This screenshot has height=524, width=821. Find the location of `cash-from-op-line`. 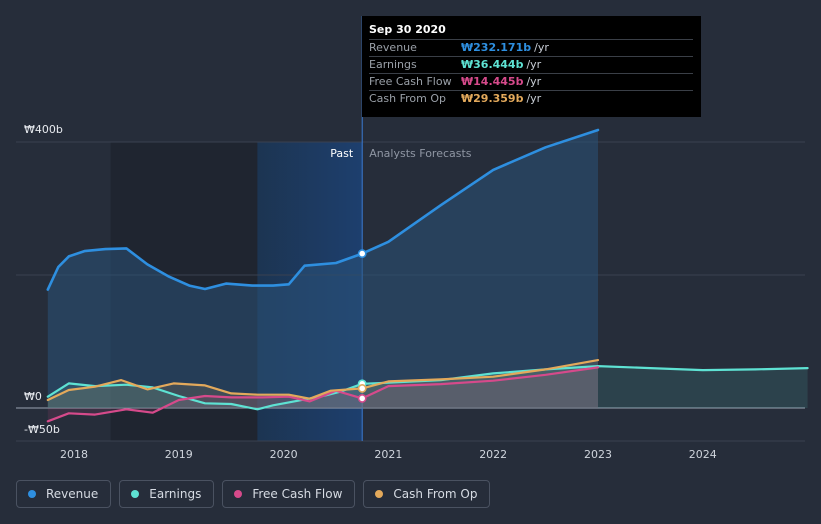

cash-from-op-line is located at coordinates (323, 380).